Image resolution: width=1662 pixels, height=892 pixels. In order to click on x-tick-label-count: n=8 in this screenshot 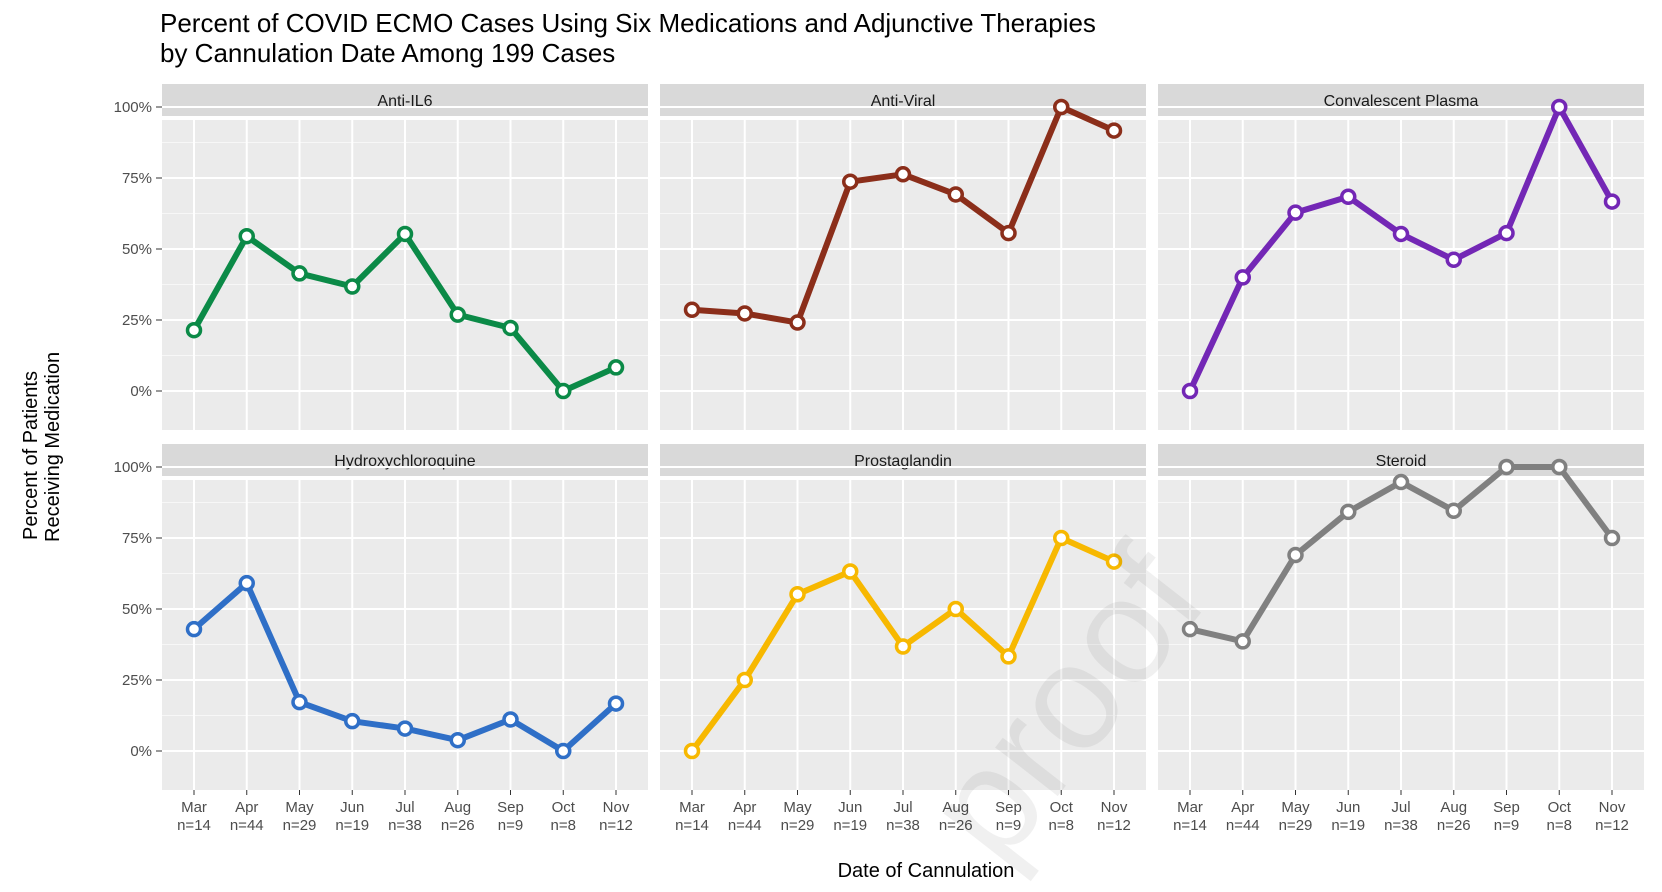, I will do `click(563, 825)`.